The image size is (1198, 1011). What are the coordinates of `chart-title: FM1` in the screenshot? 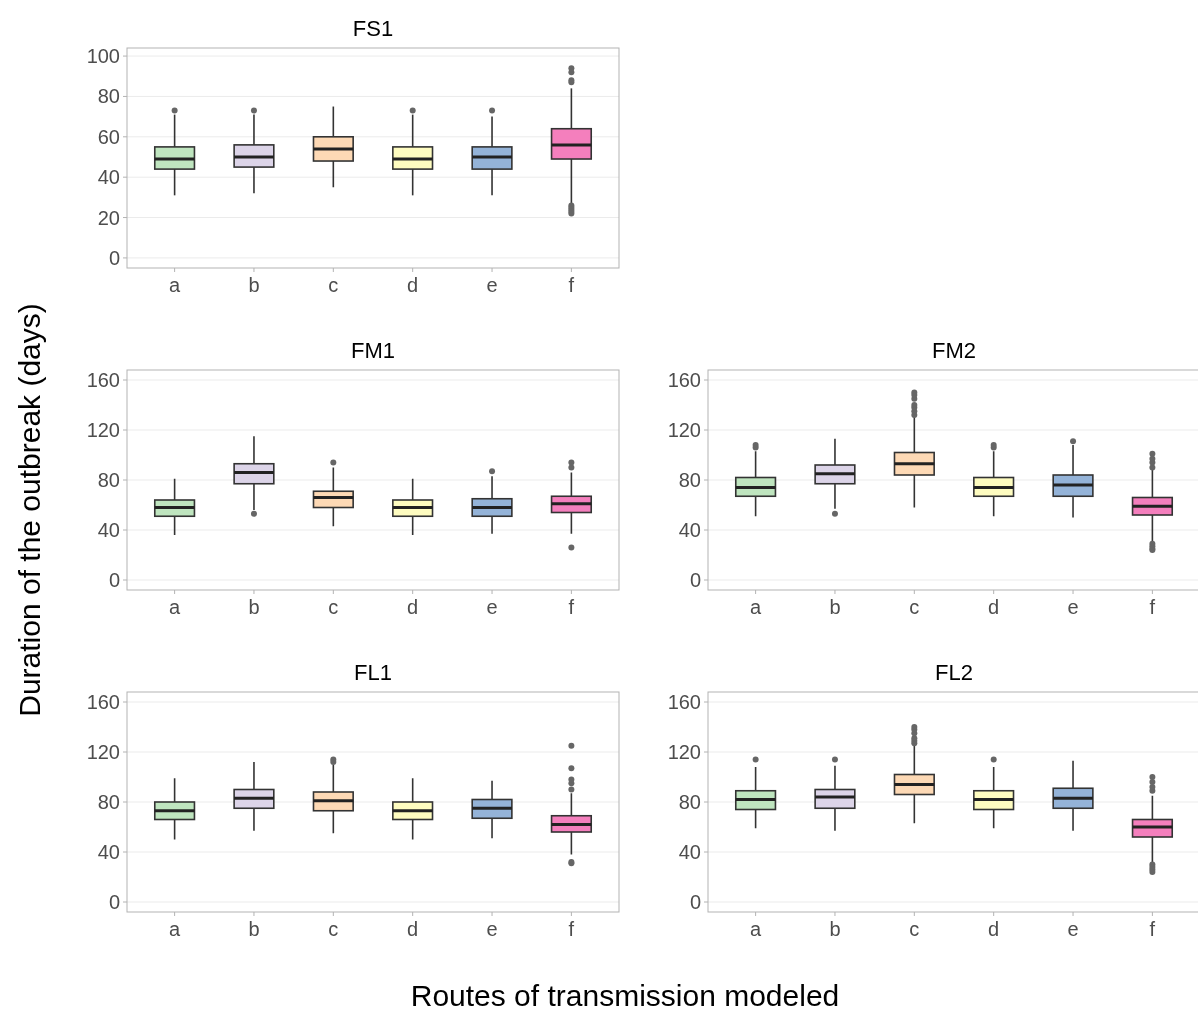 It's located at (373, 350).